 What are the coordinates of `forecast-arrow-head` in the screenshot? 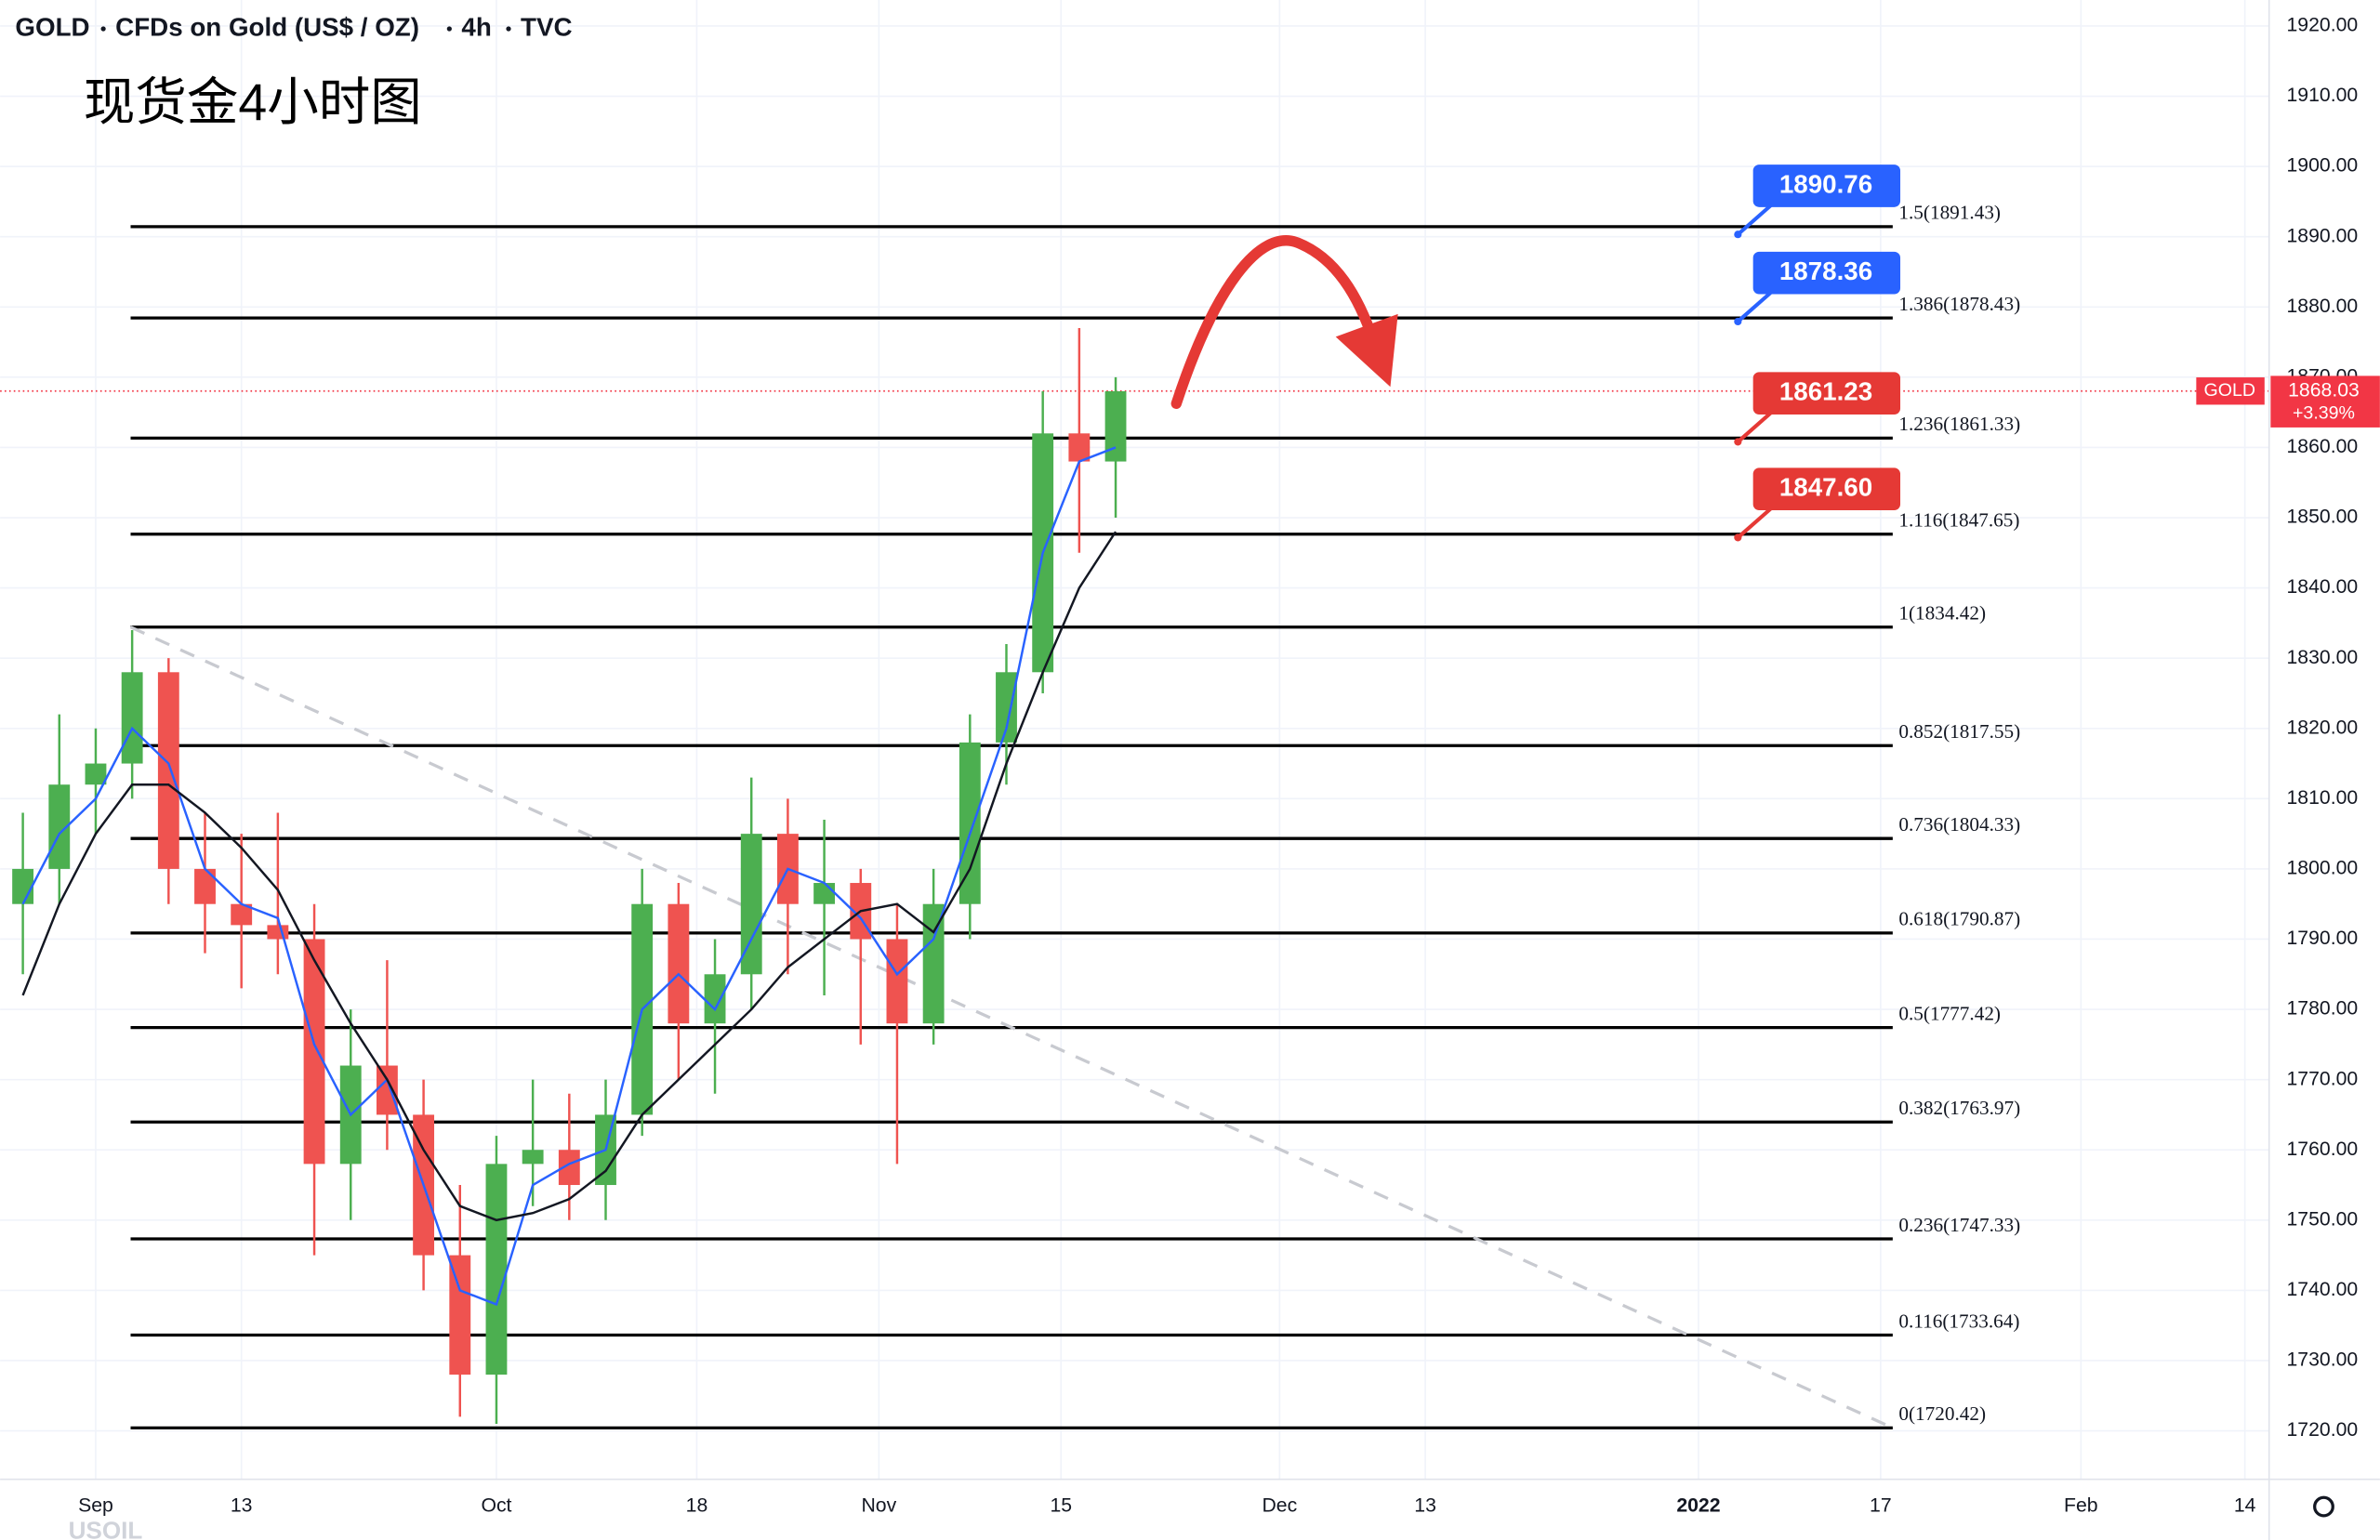 It's located at (1366, 350).